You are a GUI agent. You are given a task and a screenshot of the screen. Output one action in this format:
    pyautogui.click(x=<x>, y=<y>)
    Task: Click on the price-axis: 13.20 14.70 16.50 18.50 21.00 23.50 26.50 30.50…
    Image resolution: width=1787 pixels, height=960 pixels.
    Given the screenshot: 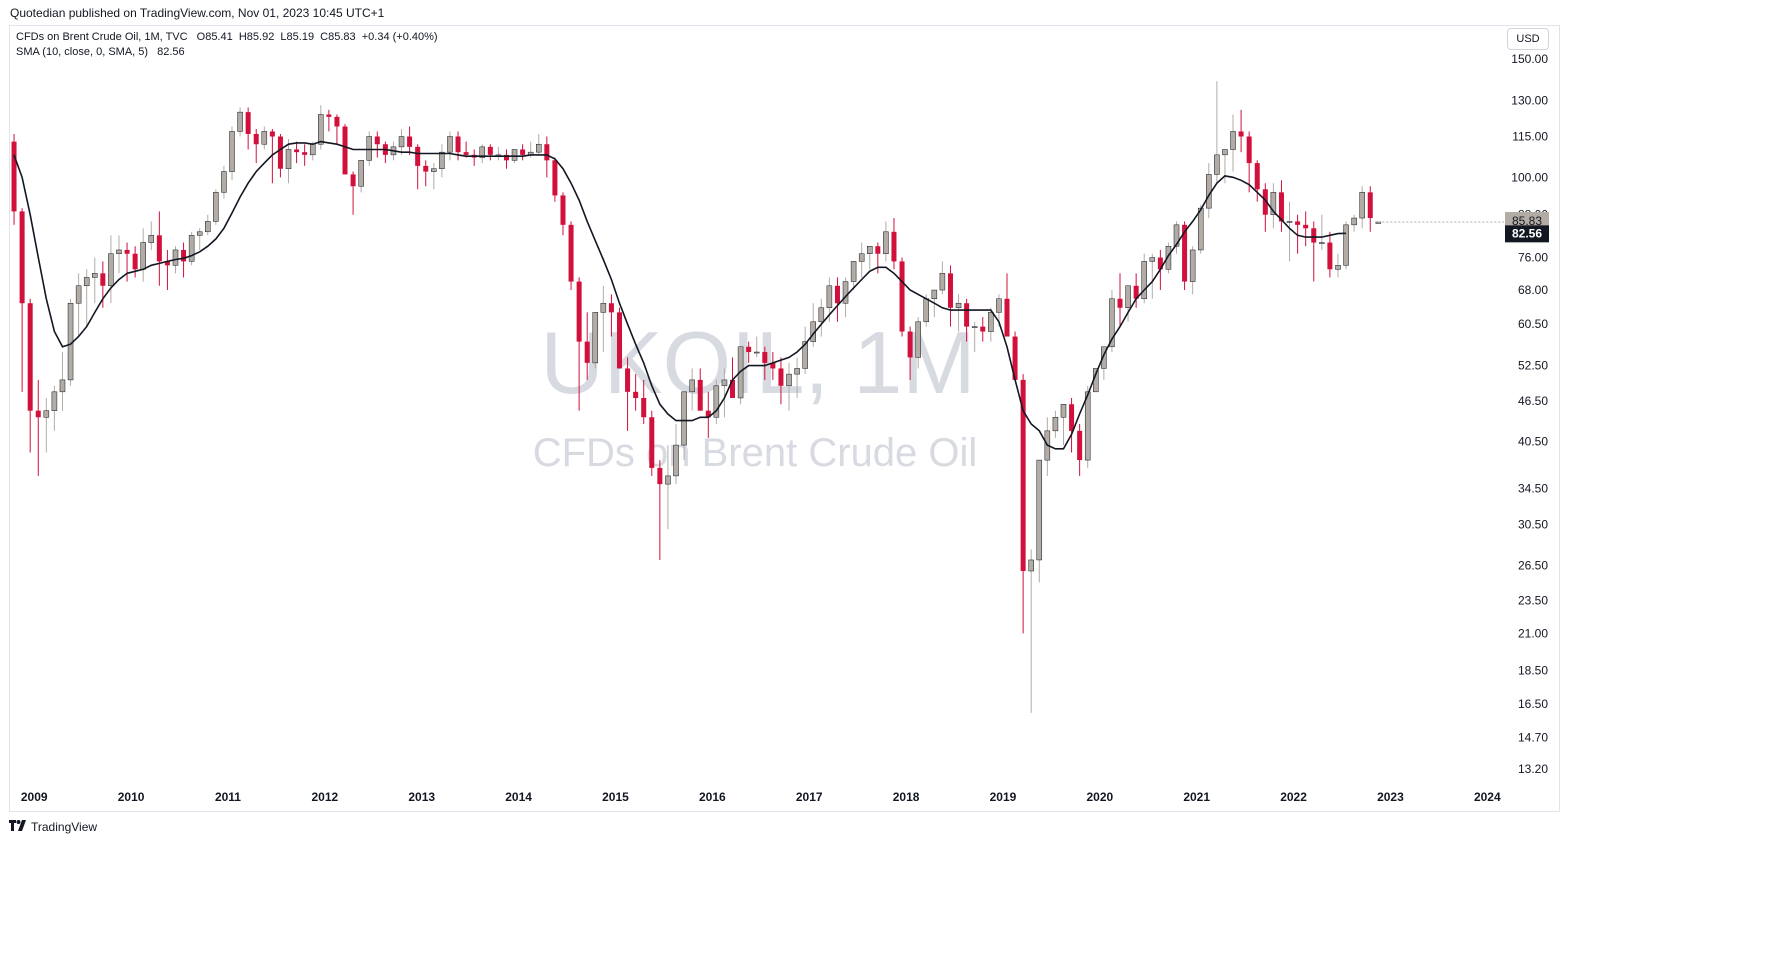 What is the action you would take?
    pyautogui.click(x=1529, y=414)
    